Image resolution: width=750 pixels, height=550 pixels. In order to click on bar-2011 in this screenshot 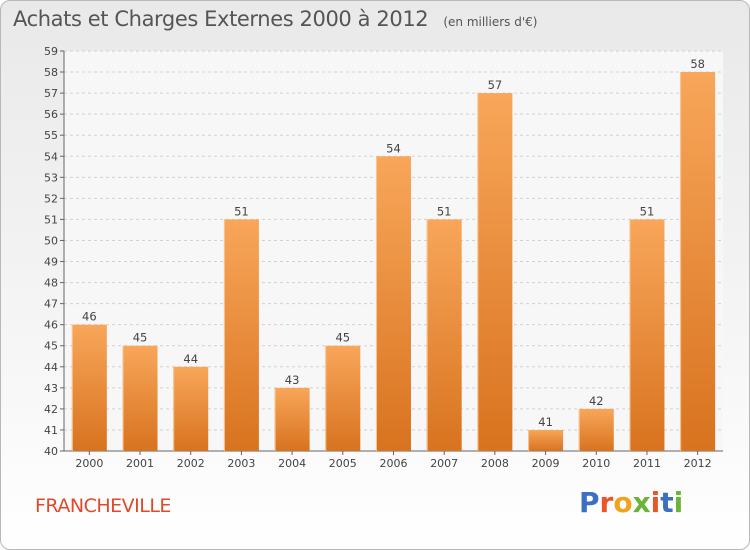, I will do `click(647, 335)`.